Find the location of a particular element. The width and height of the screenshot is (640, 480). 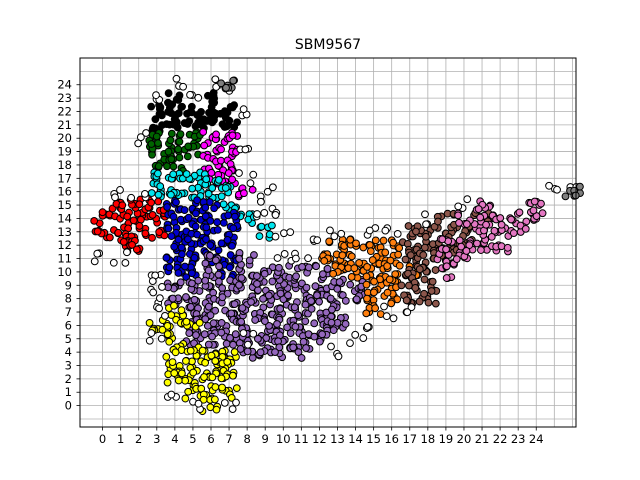

x-tick-label: 15 is located at coordinates (373, 439).